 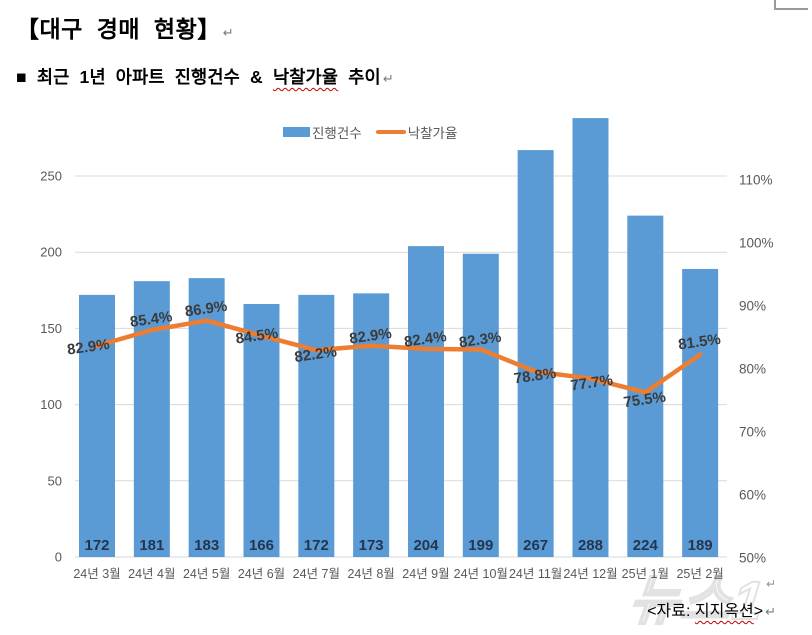 I want to click on source-suffix: >, so click(x=758, y=611).